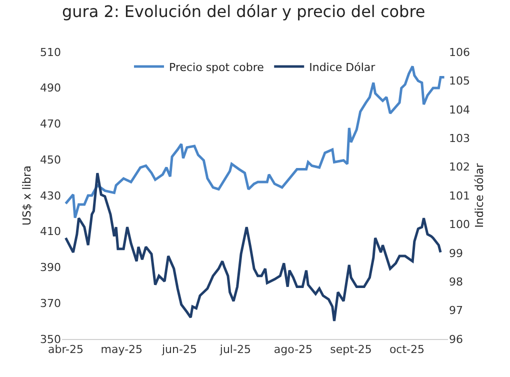 The image size is (510, 377). I want to click on x-tick-label: jun-25, so click(178, 349).